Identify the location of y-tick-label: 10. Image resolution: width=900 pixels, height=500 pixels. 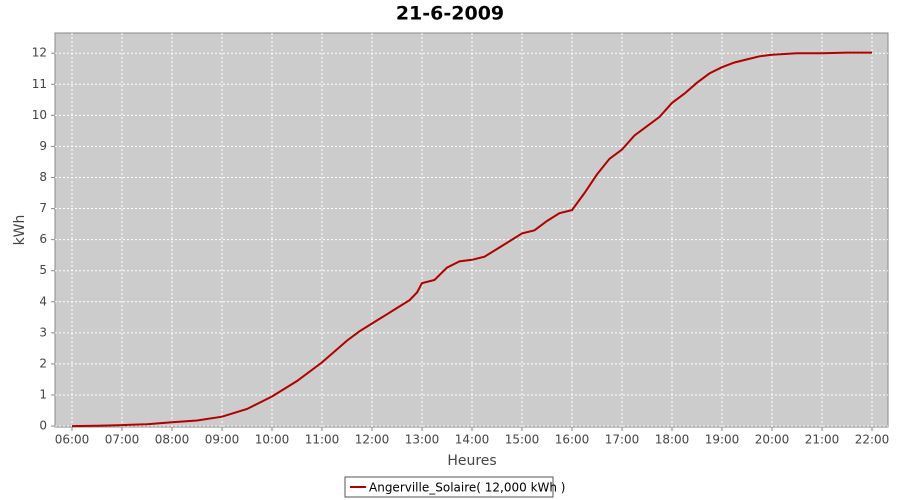
(39, 115).